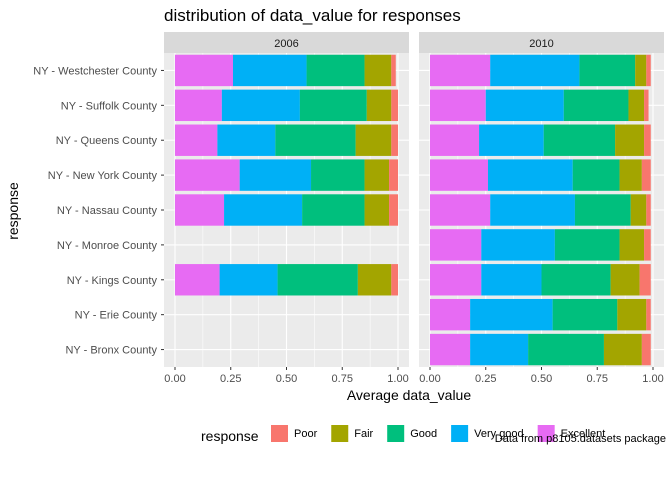  What do you see at coordinates (312, 15) in the screenshot?
I see `chart-title: distribution of data_value for responses` at bounding box center [312, 15].